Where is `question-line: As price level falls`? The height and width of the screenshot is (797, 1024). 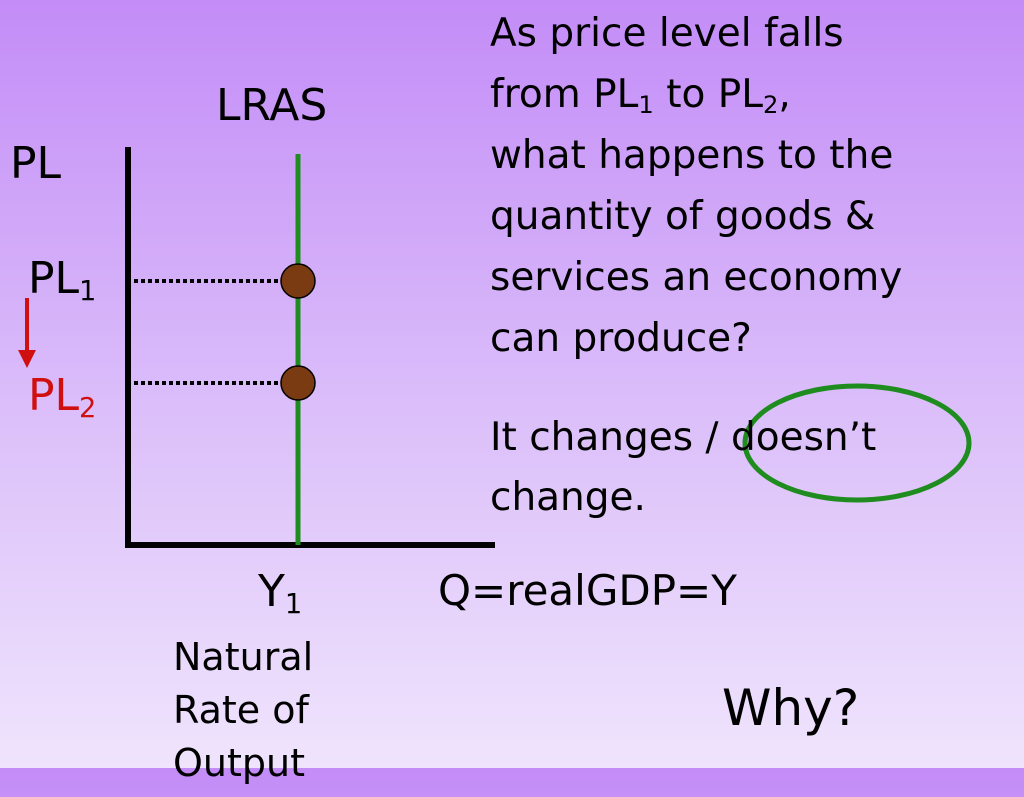
question-line: As price level falls is located at coordinates (696, 44).